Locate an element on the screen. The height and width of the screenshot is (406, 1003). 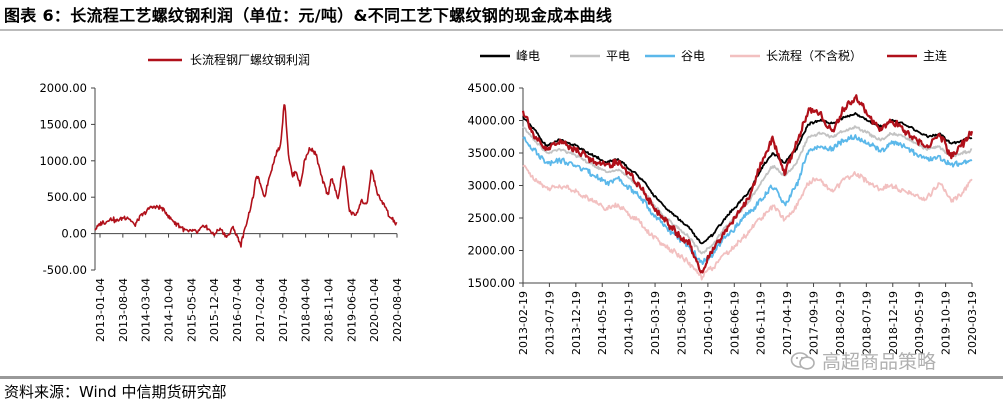
wechat-icon is located at coordinates (802, 360).